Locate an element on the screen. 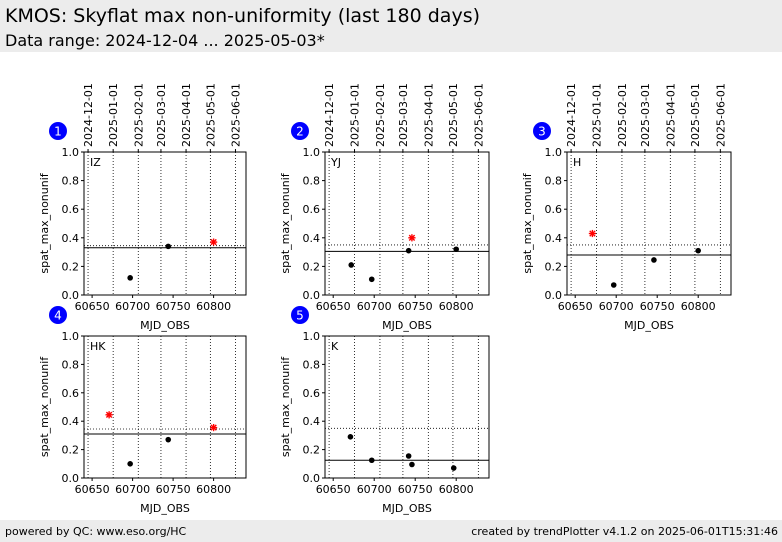 This screenshot has height=542, width=782. panel-number-label: 2 is located at coordinates (300, 132).